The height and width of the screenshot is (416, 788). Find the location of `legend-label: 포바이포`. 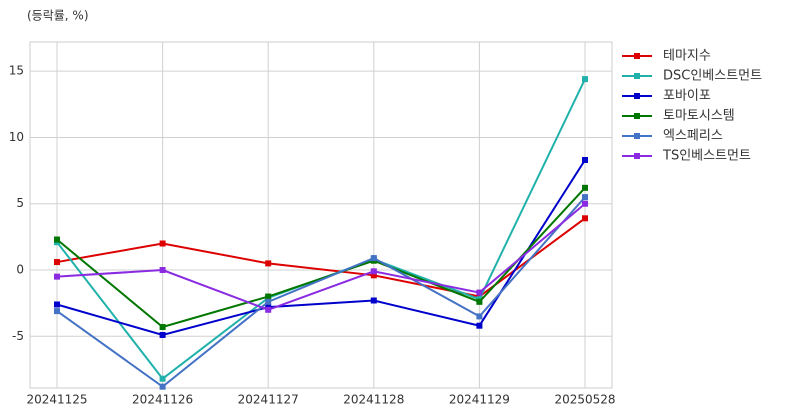

legend-label: 포바이포 is located at coordinates (687, 96).